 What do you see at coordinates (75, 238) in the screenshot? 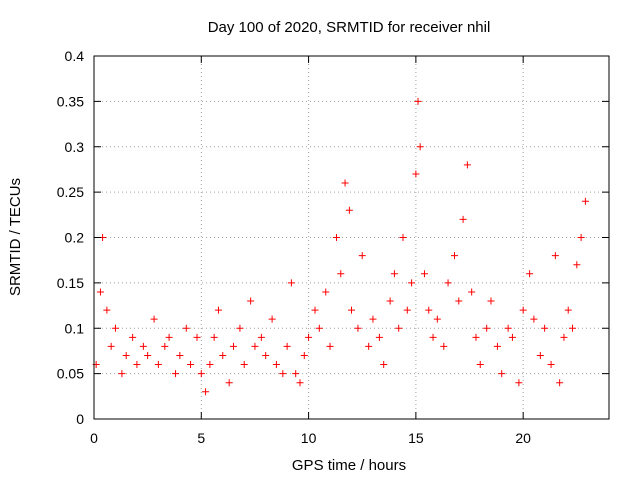
I see `y-tick-label: 0.2` at bounding box center [75, 238].